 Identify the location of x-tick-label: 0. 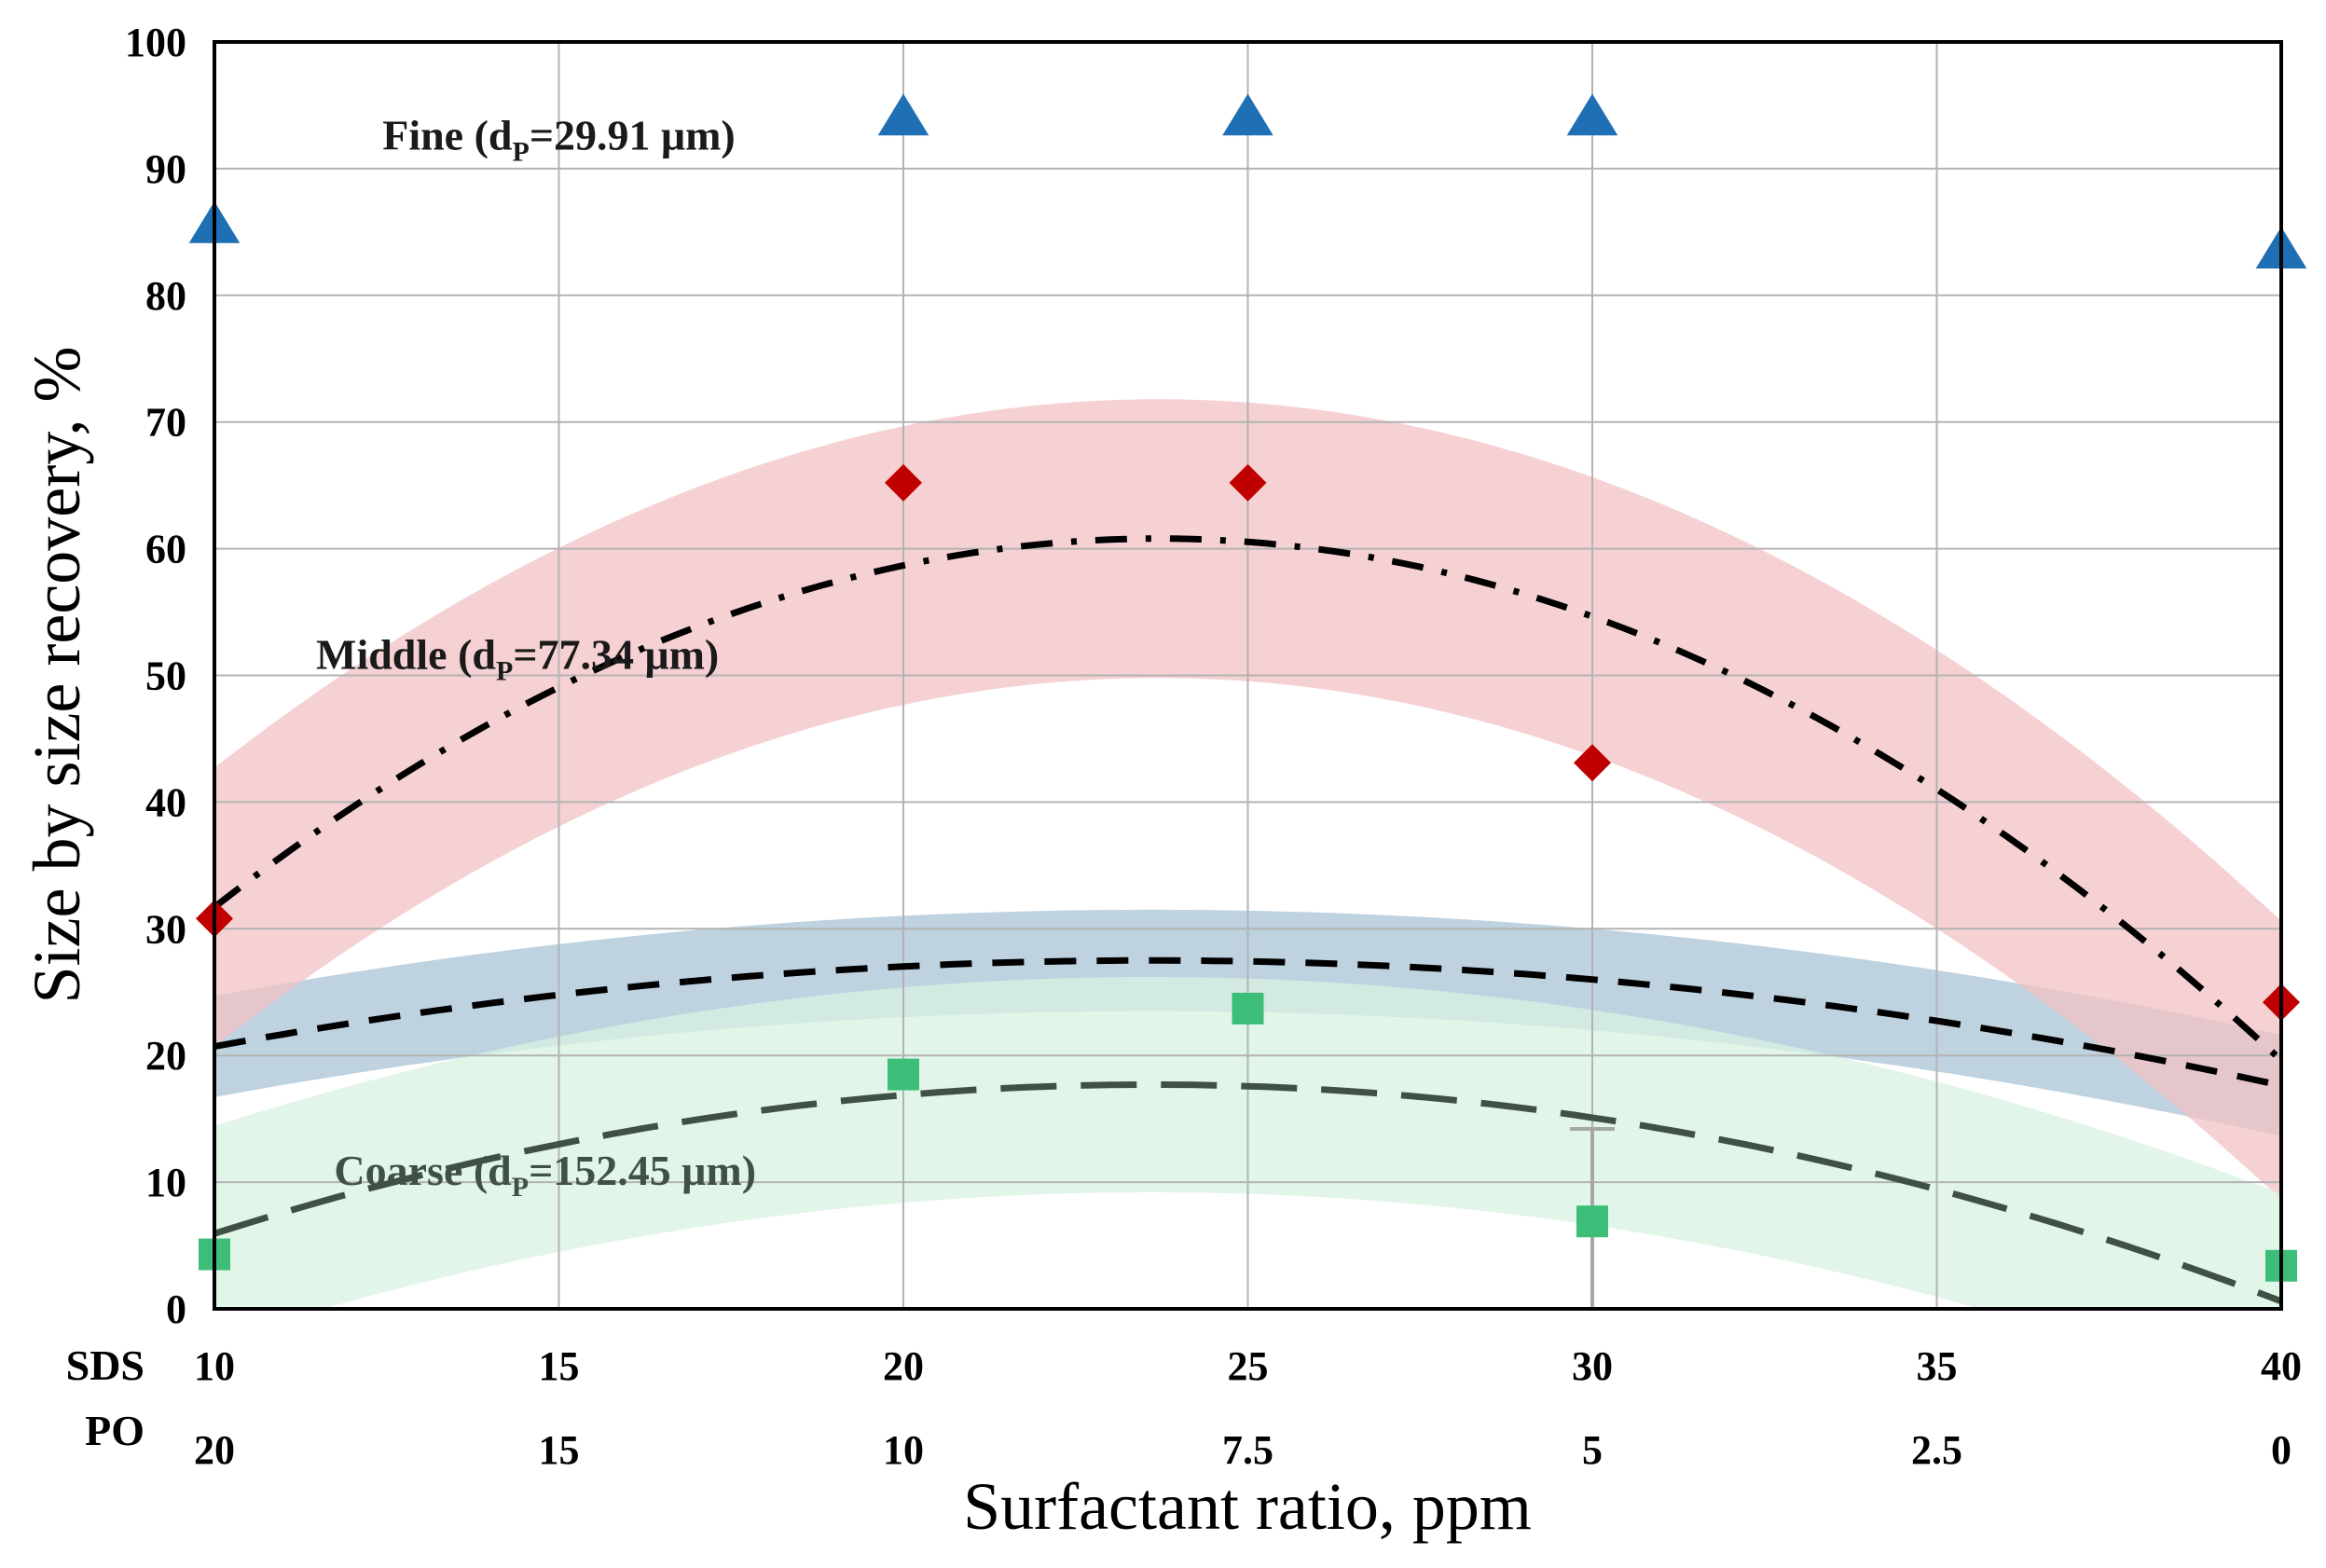
(2281, 1450).